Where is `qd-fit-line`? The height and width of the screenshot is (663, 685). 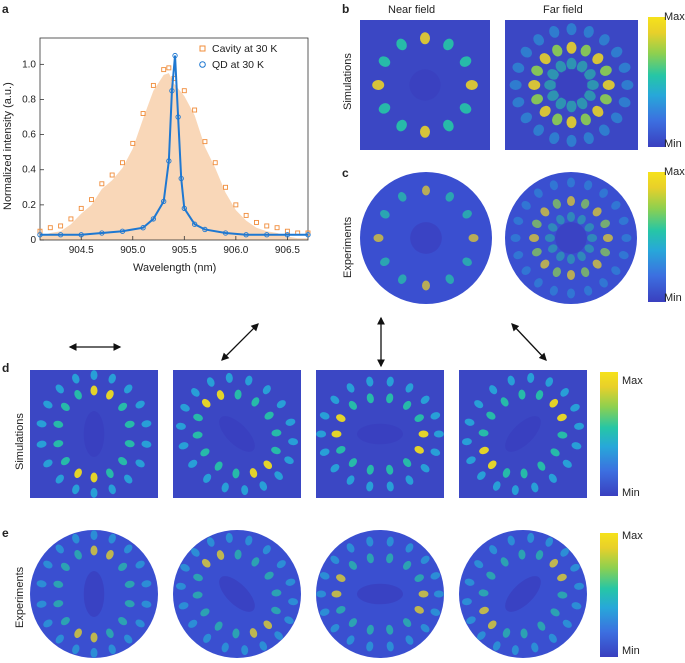 qd-fit-line is located at coordinates (174, 145).